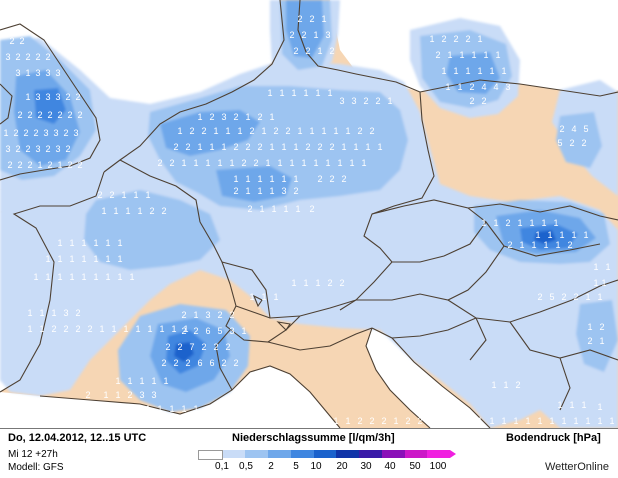 The height and width of the screenshot is (478, 618). I want to click on precip-value-label: 5, so click(551, 297).